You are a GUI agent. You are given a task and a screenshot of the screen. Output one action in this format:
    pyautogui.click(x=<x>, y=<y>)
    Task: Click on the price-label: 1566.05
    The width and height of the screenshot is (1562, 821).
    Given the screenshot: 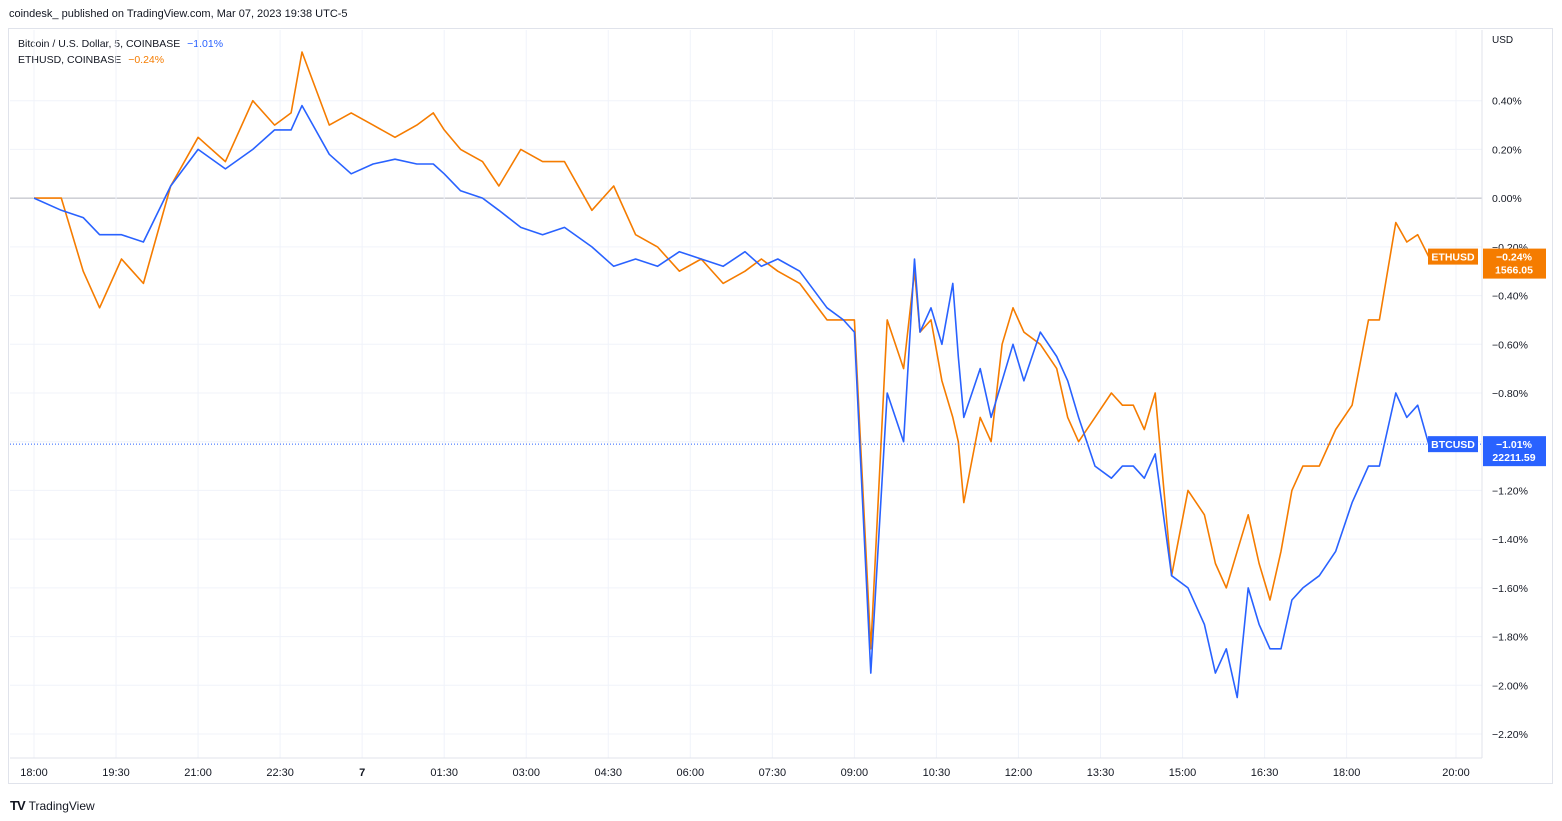 What is the action you would take?
    pyautogui.click(x=1514, y=271)
    